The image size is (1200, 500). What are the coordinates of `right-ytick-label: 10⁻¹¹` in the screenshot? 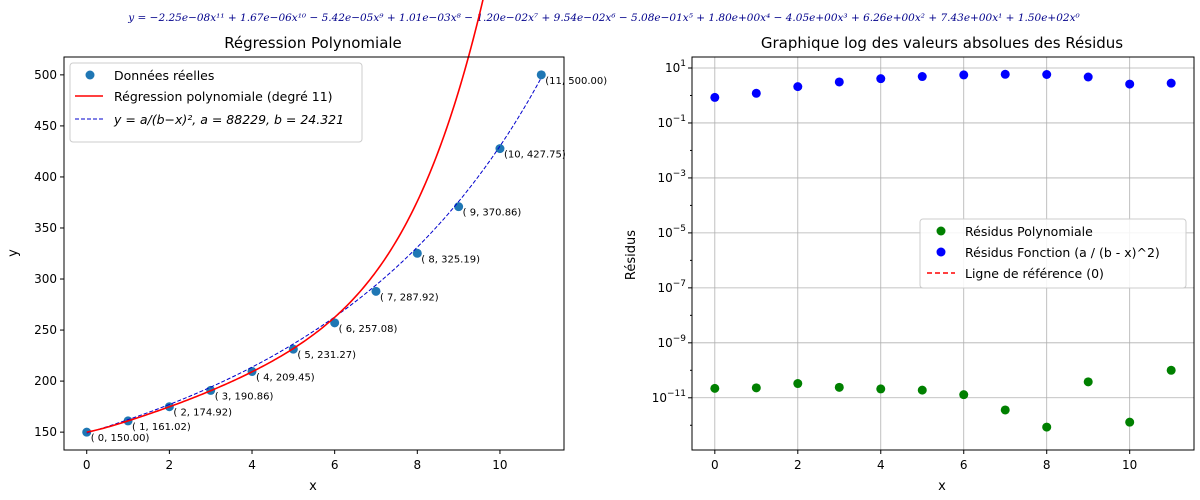 It's located at (669, 397).